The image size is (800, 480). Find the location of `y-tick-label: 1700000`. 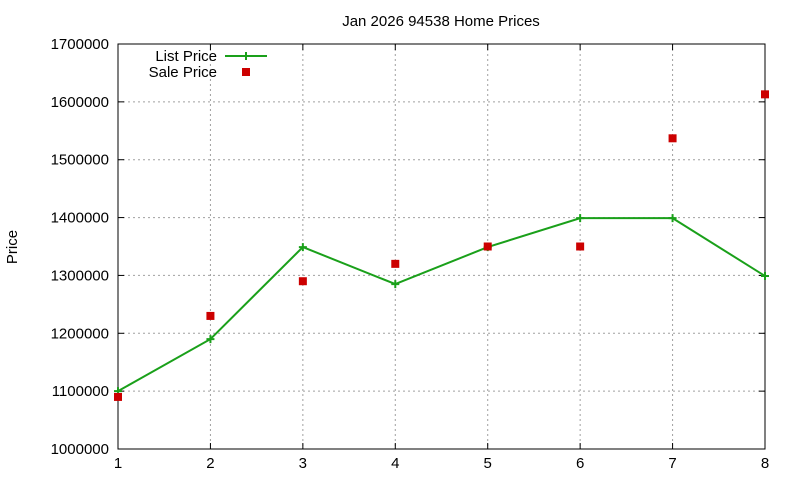

y-tick-label: 1700000 is located at coordinates (80, 44).